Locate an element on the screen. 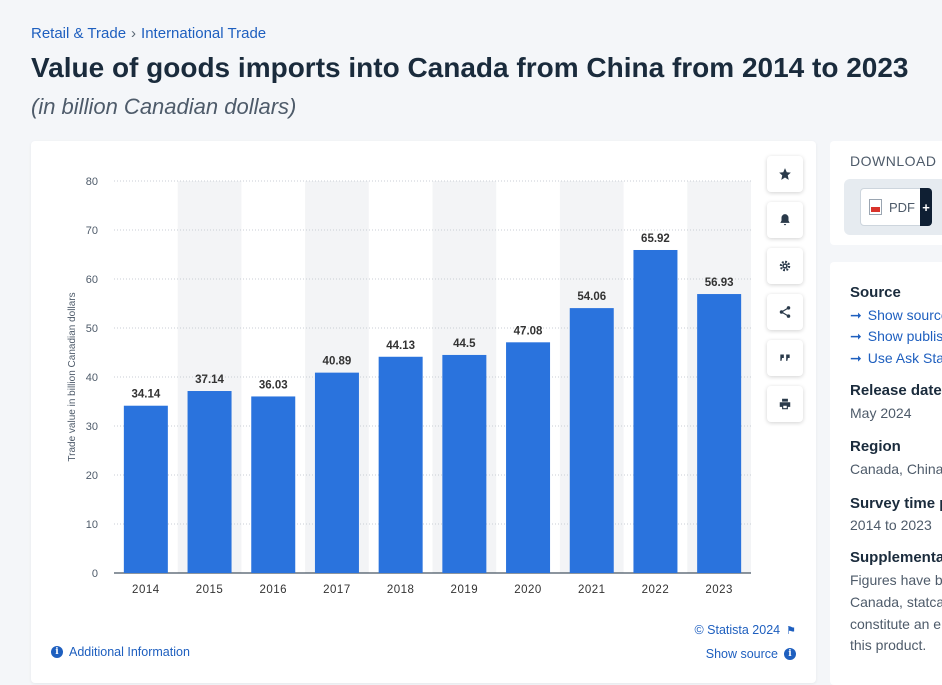  page-subtitle: (in billion Canadian dollars) is located at coordinates (164, 106).